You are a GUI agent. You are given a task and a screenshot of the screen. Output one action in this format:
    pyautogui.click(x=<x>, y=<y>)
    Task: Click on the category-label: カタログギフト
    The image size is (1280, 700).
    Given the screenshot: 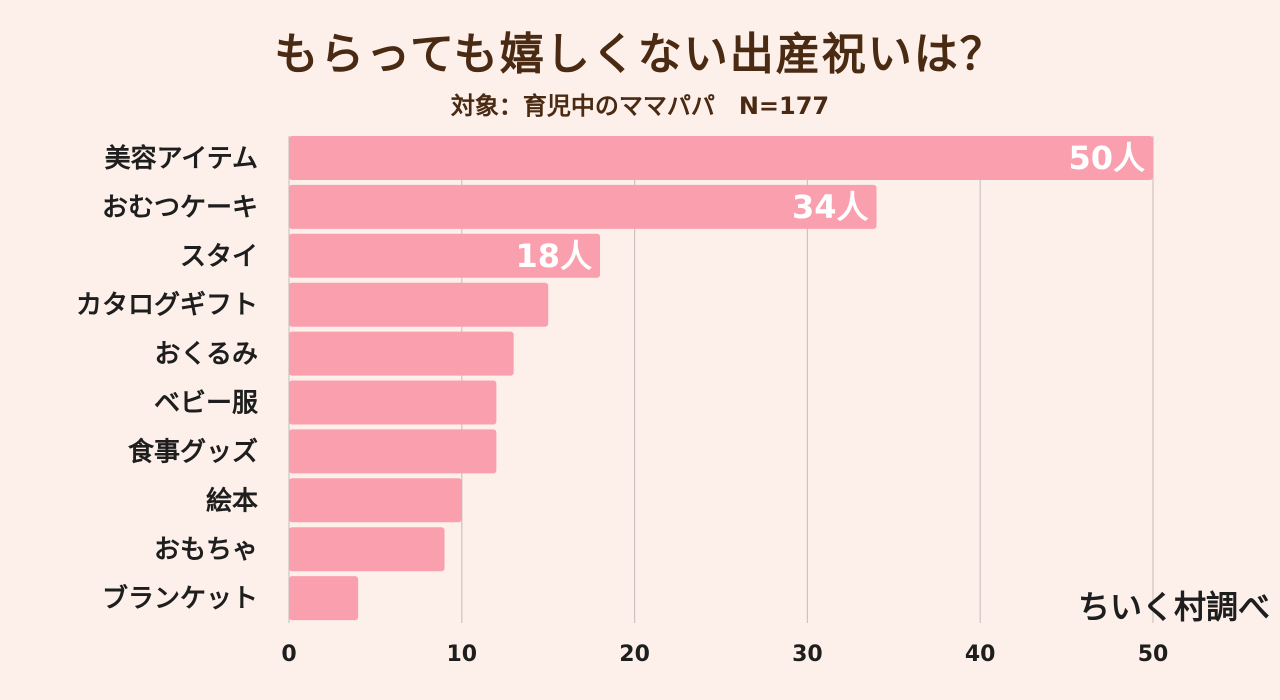 What is the action you would take?
    pyautogui.click(x=167, y=306)
    